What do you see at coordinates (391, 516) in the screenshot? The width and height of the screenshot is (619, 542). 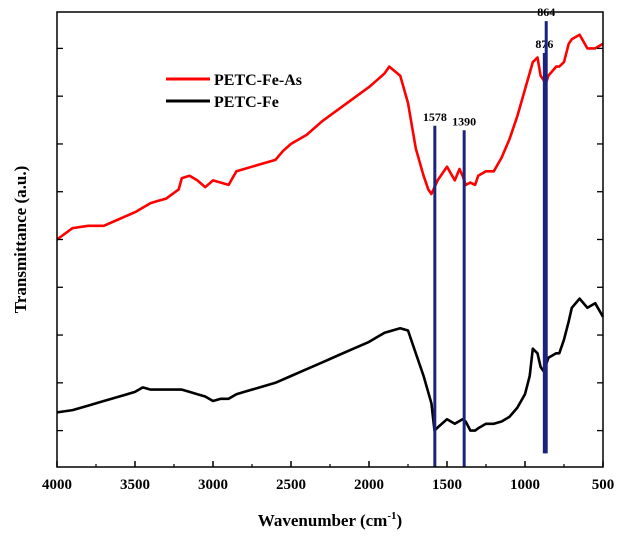 I see `x-axis-title-superscript: -1` at bounding box center [391, 516].